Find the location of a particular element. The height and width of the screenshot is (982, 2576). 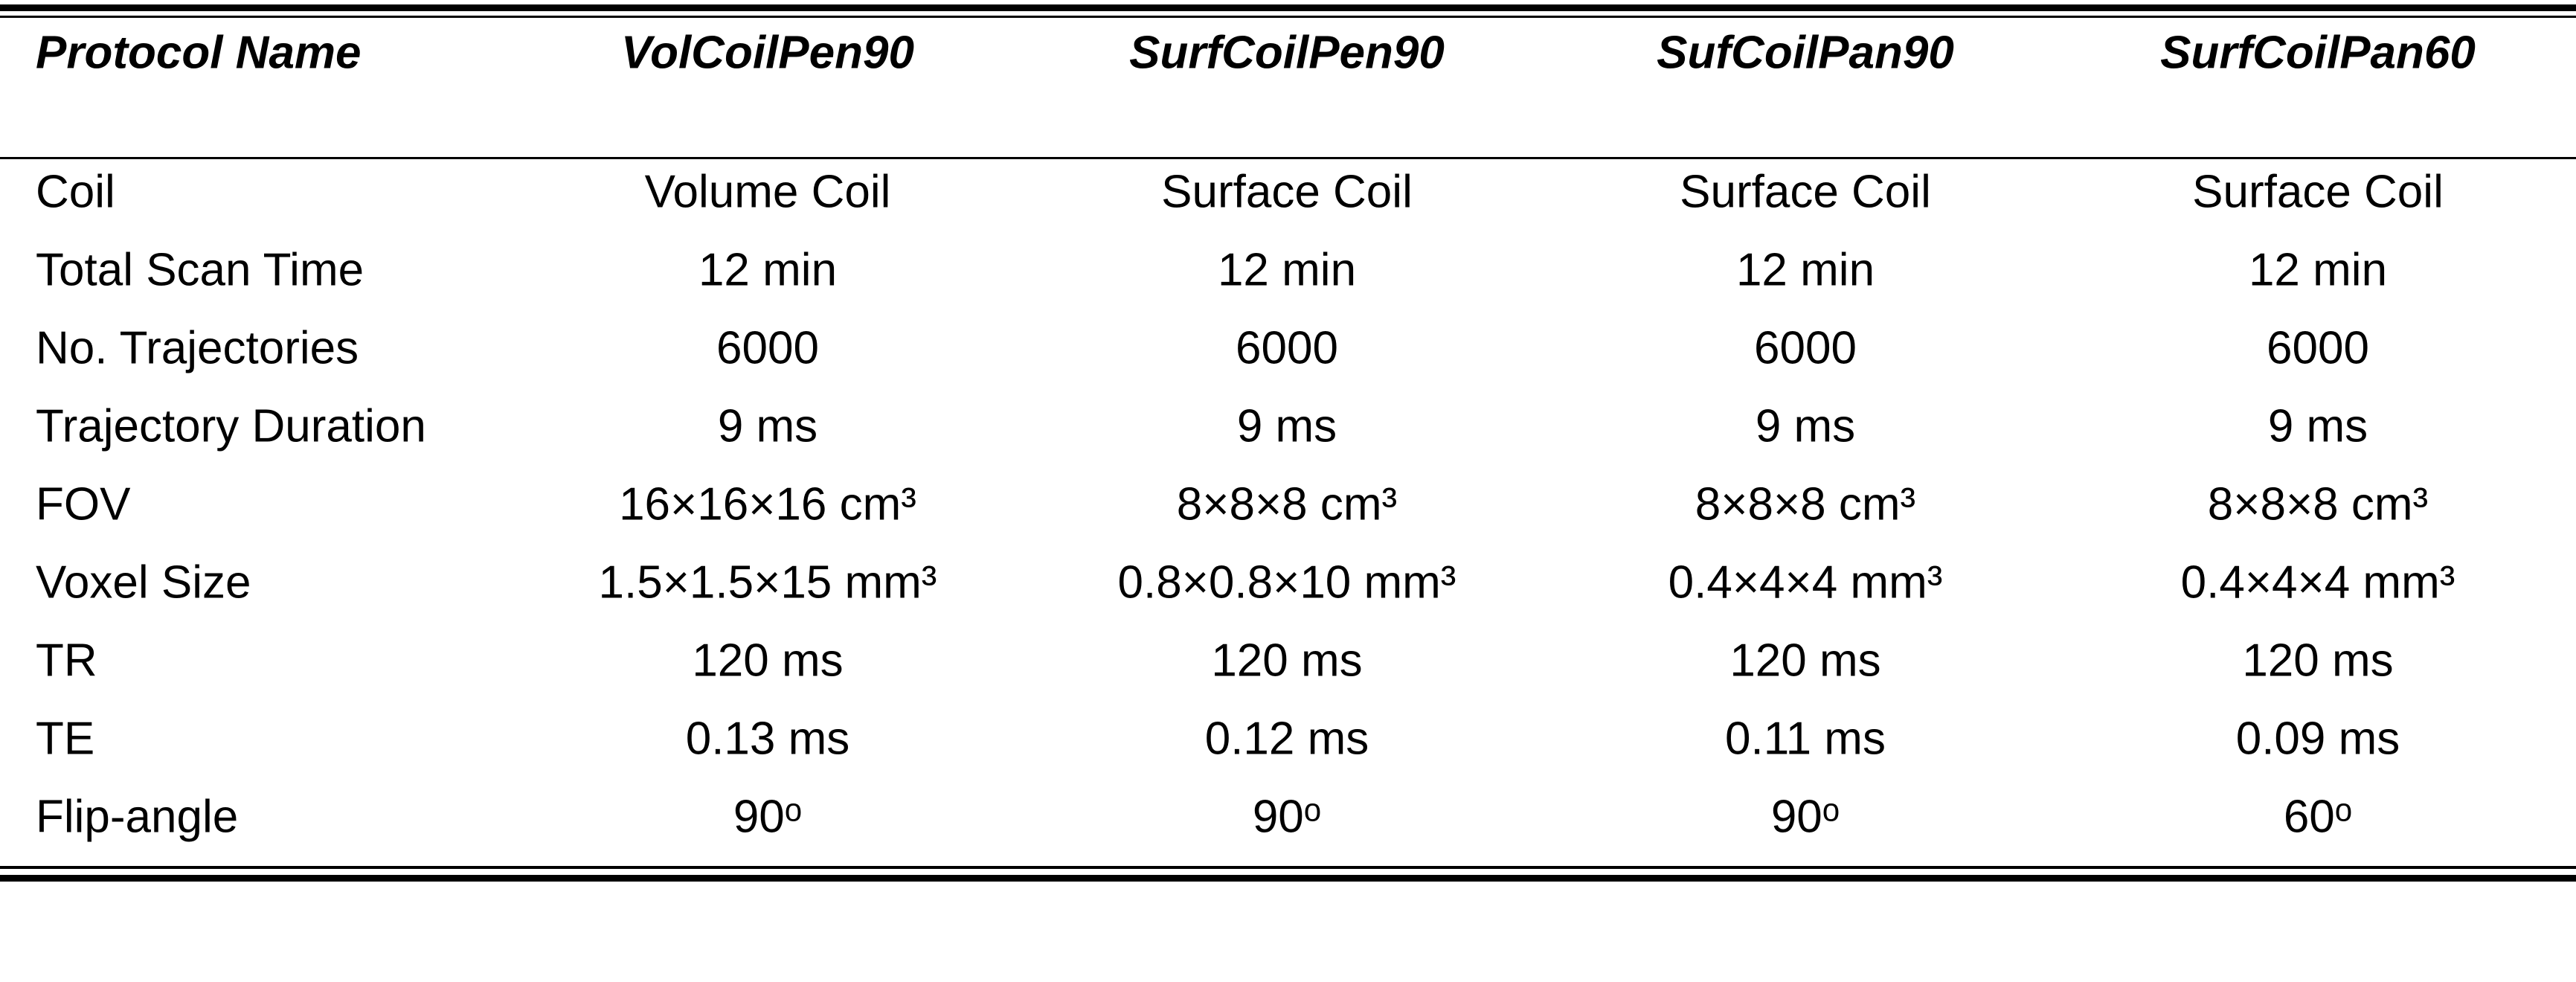

cell: 1.5×1.5×15 mm³ is located at coordinates (768, 582).